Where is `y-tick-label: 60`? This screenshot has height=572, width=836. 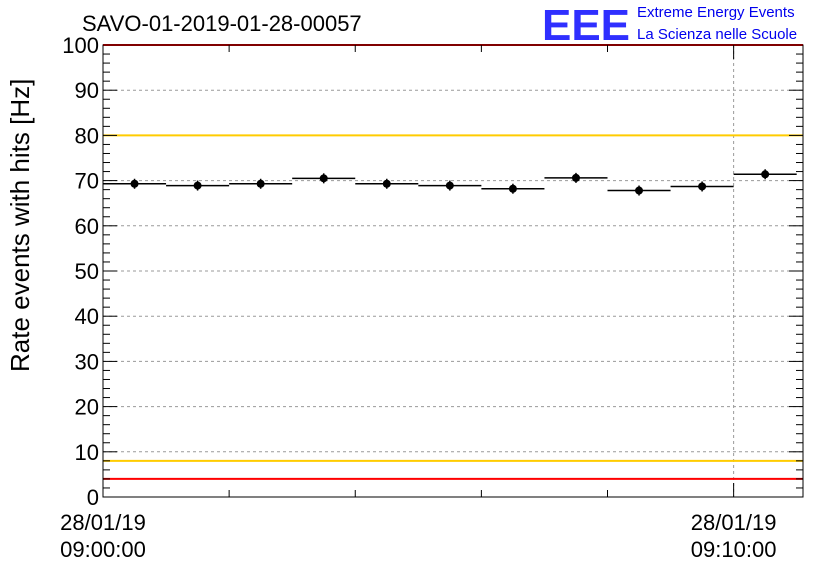
y-tick-label: 60 is located at coordinates (87, 226).